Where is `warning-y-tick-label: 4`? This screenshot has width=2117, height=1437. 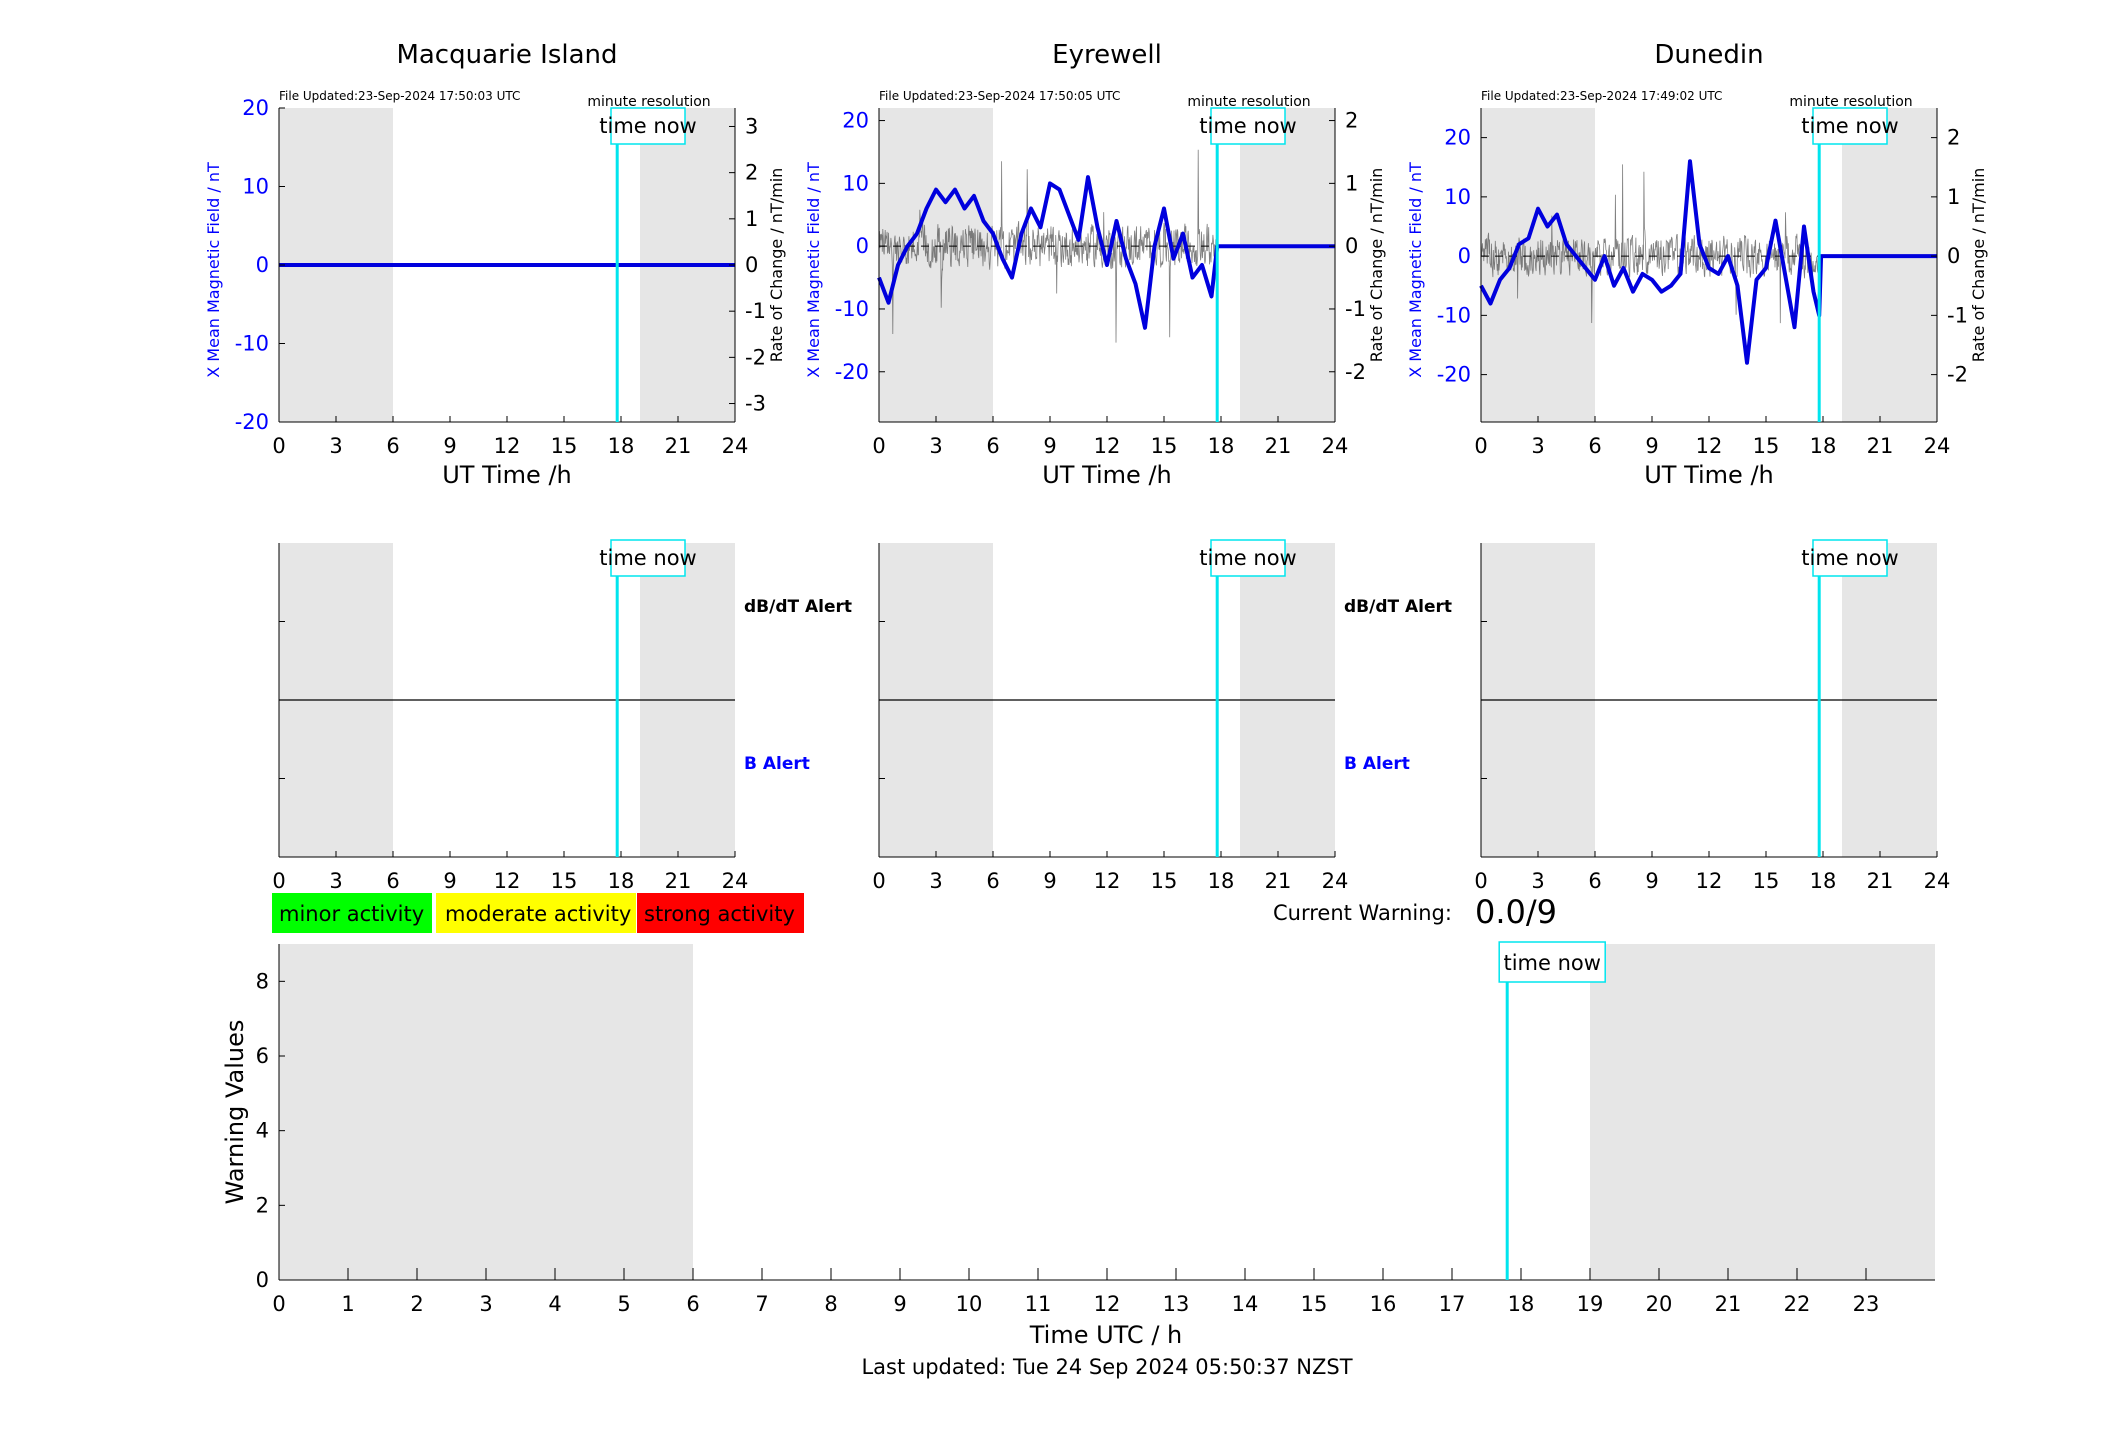 warning-y-tick-label: 4 is located at coordinates (262, 1131).